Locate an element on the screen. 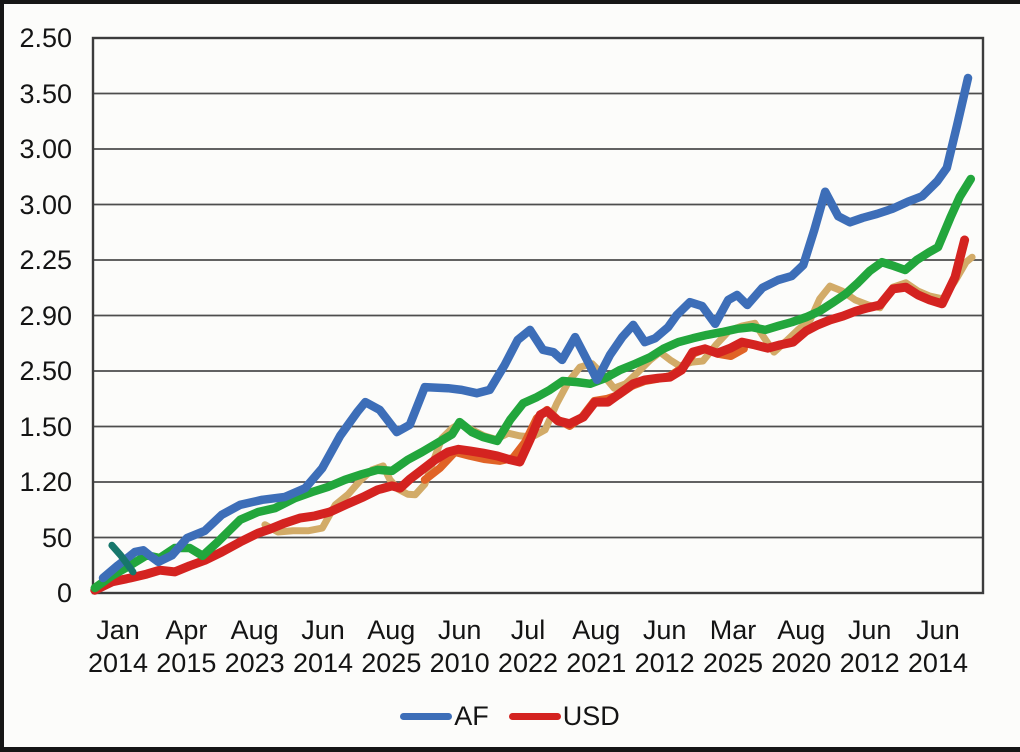  y-tick-label: 3.50 is located at coordinates (45, 93).